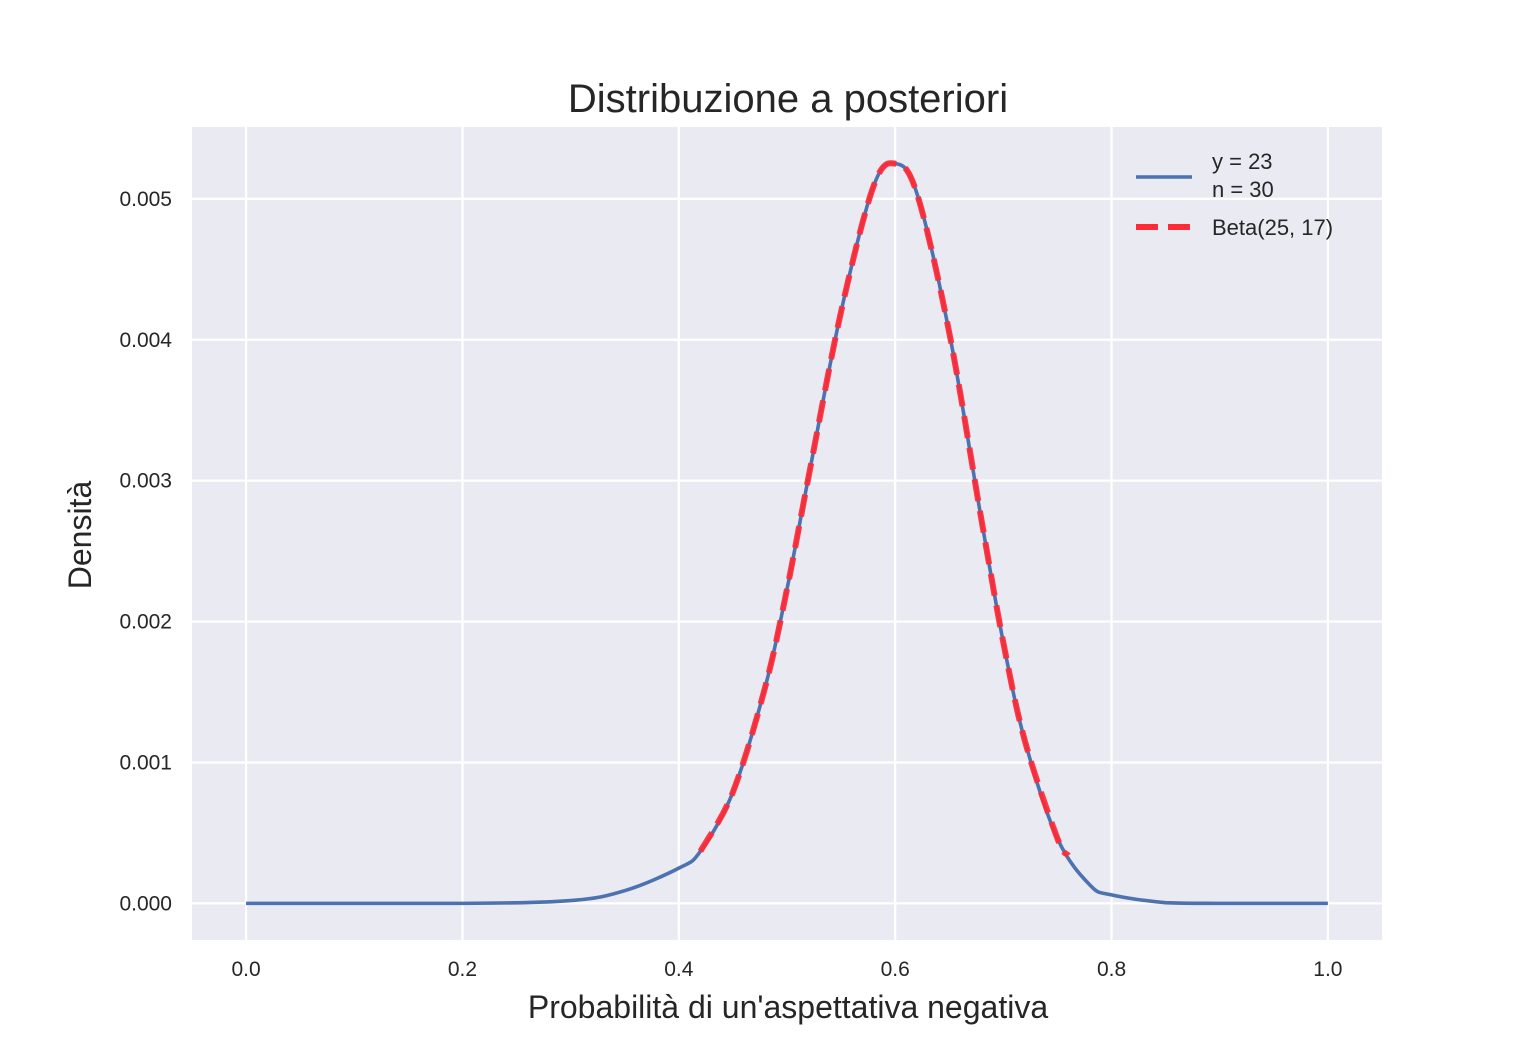 The width and height of the screenshot is (1536, 1056). I want to click on y-tick-label: 0.005, so click(145, 199).